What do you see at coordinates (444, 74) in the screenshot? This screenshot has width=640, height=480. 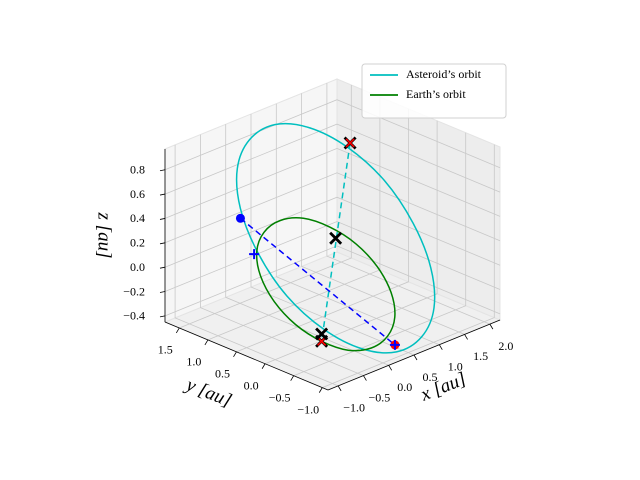 I see `legend-label: Asteroid’s orbit` at bounding box center [444, 74].